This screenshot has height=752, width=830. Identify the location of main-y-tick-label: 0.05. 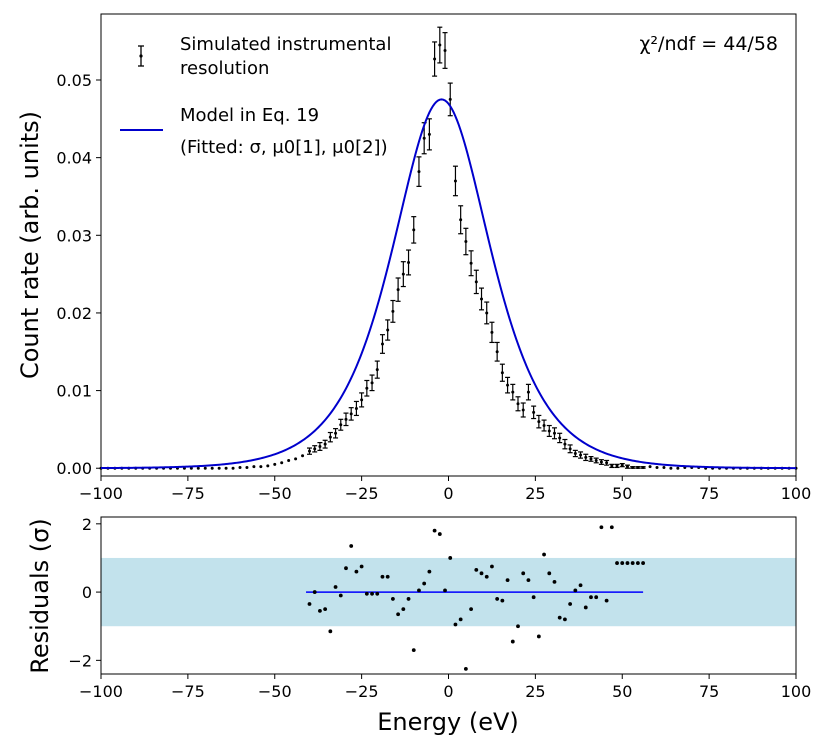
(74, 80).